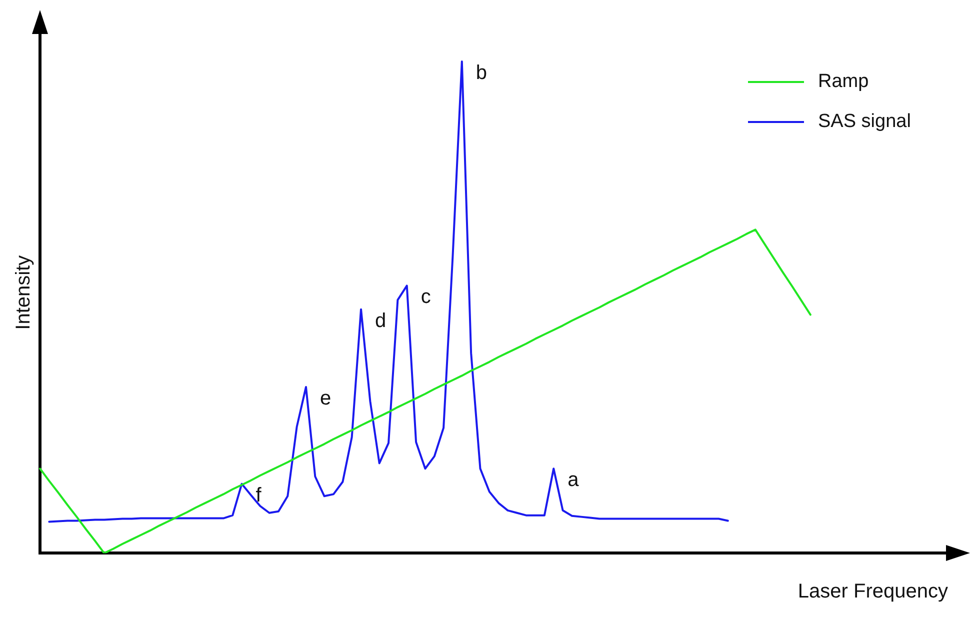 The height and width of the screenshot is (625, 977). What do you see at coordinates (864, 121) in the screenshot?
I see `legend-label: SAS signal` at bounding box center [864, 121].